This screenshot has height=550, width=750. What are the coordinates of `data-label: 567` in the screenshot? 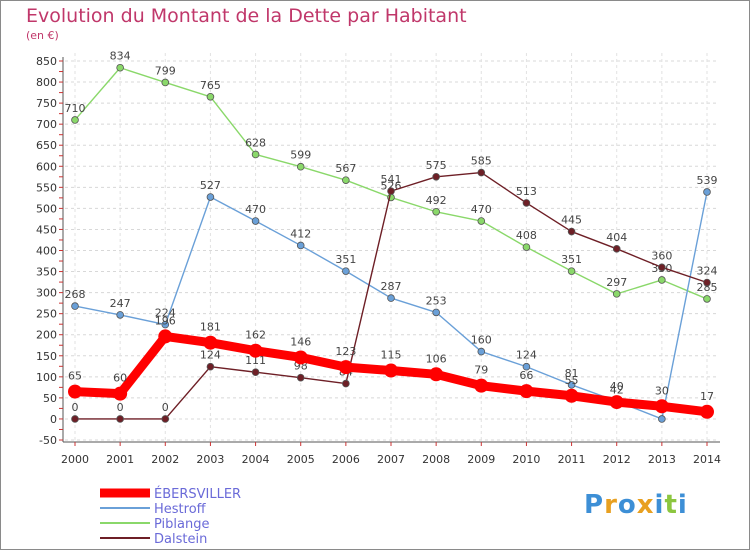 It's located at (345, 168).